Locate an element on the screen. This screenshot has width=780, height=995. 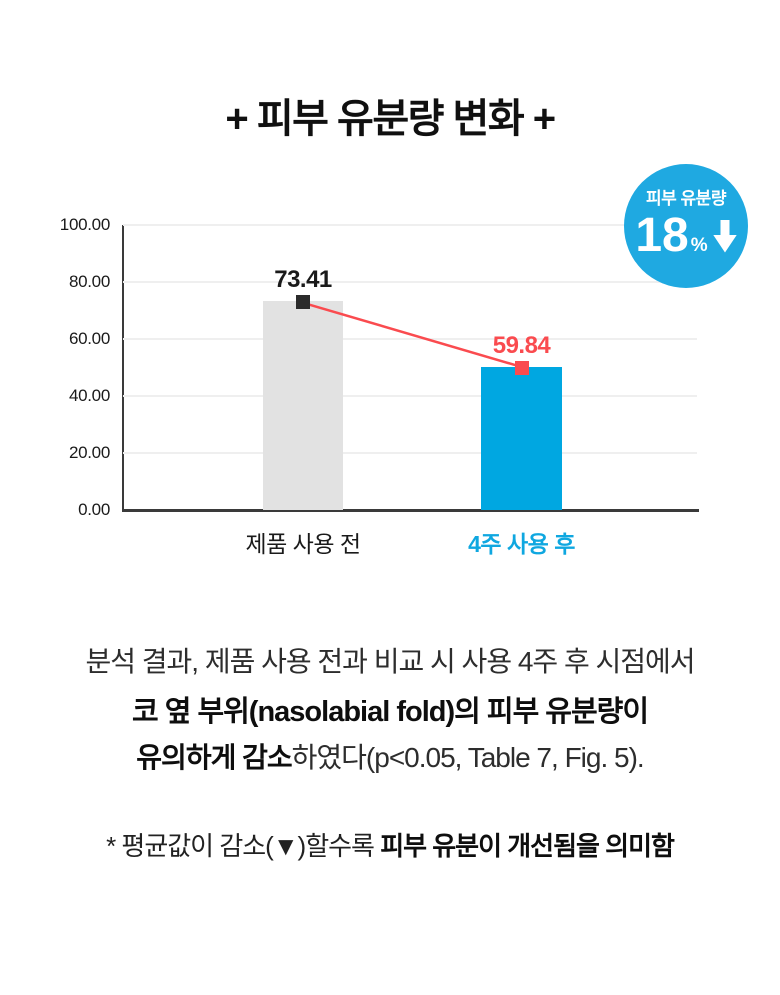
value-label: 73.41 is located at coordinates (303, 279).